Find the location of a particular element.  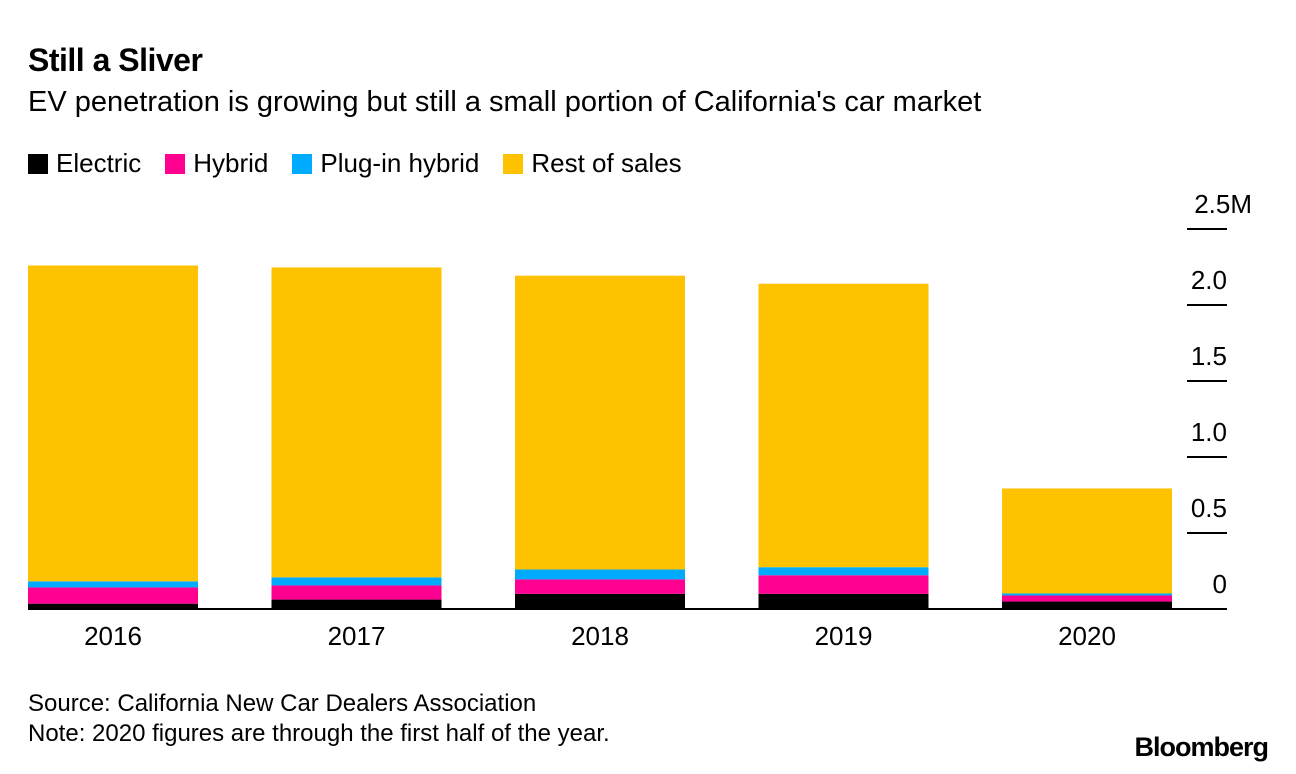

bar-plug-in-hybrid-2019 is located at coordinates (843, 571).